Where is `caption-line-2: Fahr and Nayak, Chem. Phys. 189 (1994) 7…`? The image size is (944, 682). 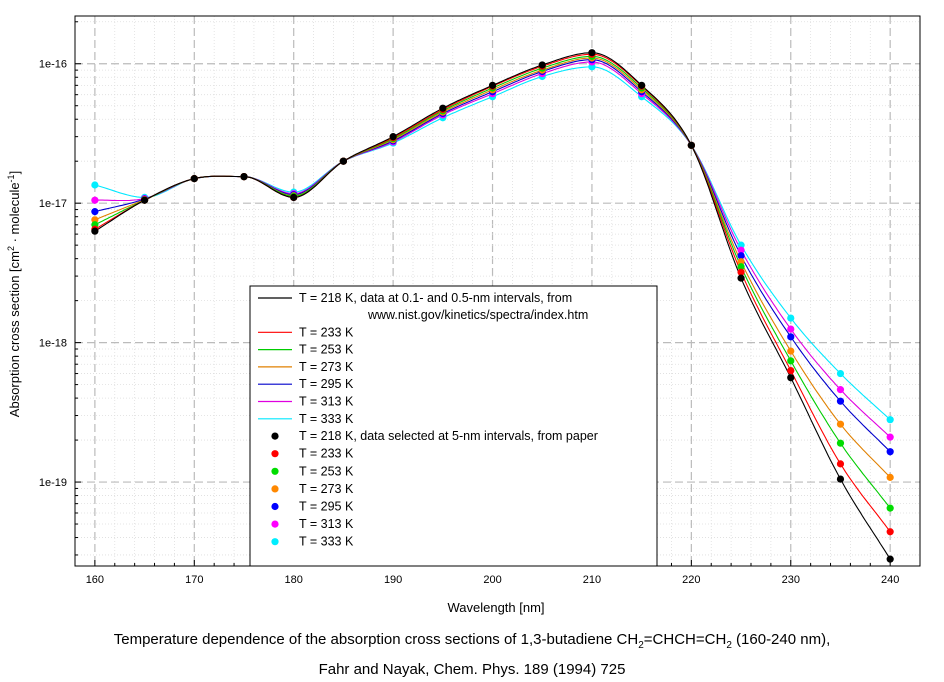
caption-line-2: Fahr and Nayak, Chem. Phys. 189 (1994) 7… is located at coordinates (472, 669).